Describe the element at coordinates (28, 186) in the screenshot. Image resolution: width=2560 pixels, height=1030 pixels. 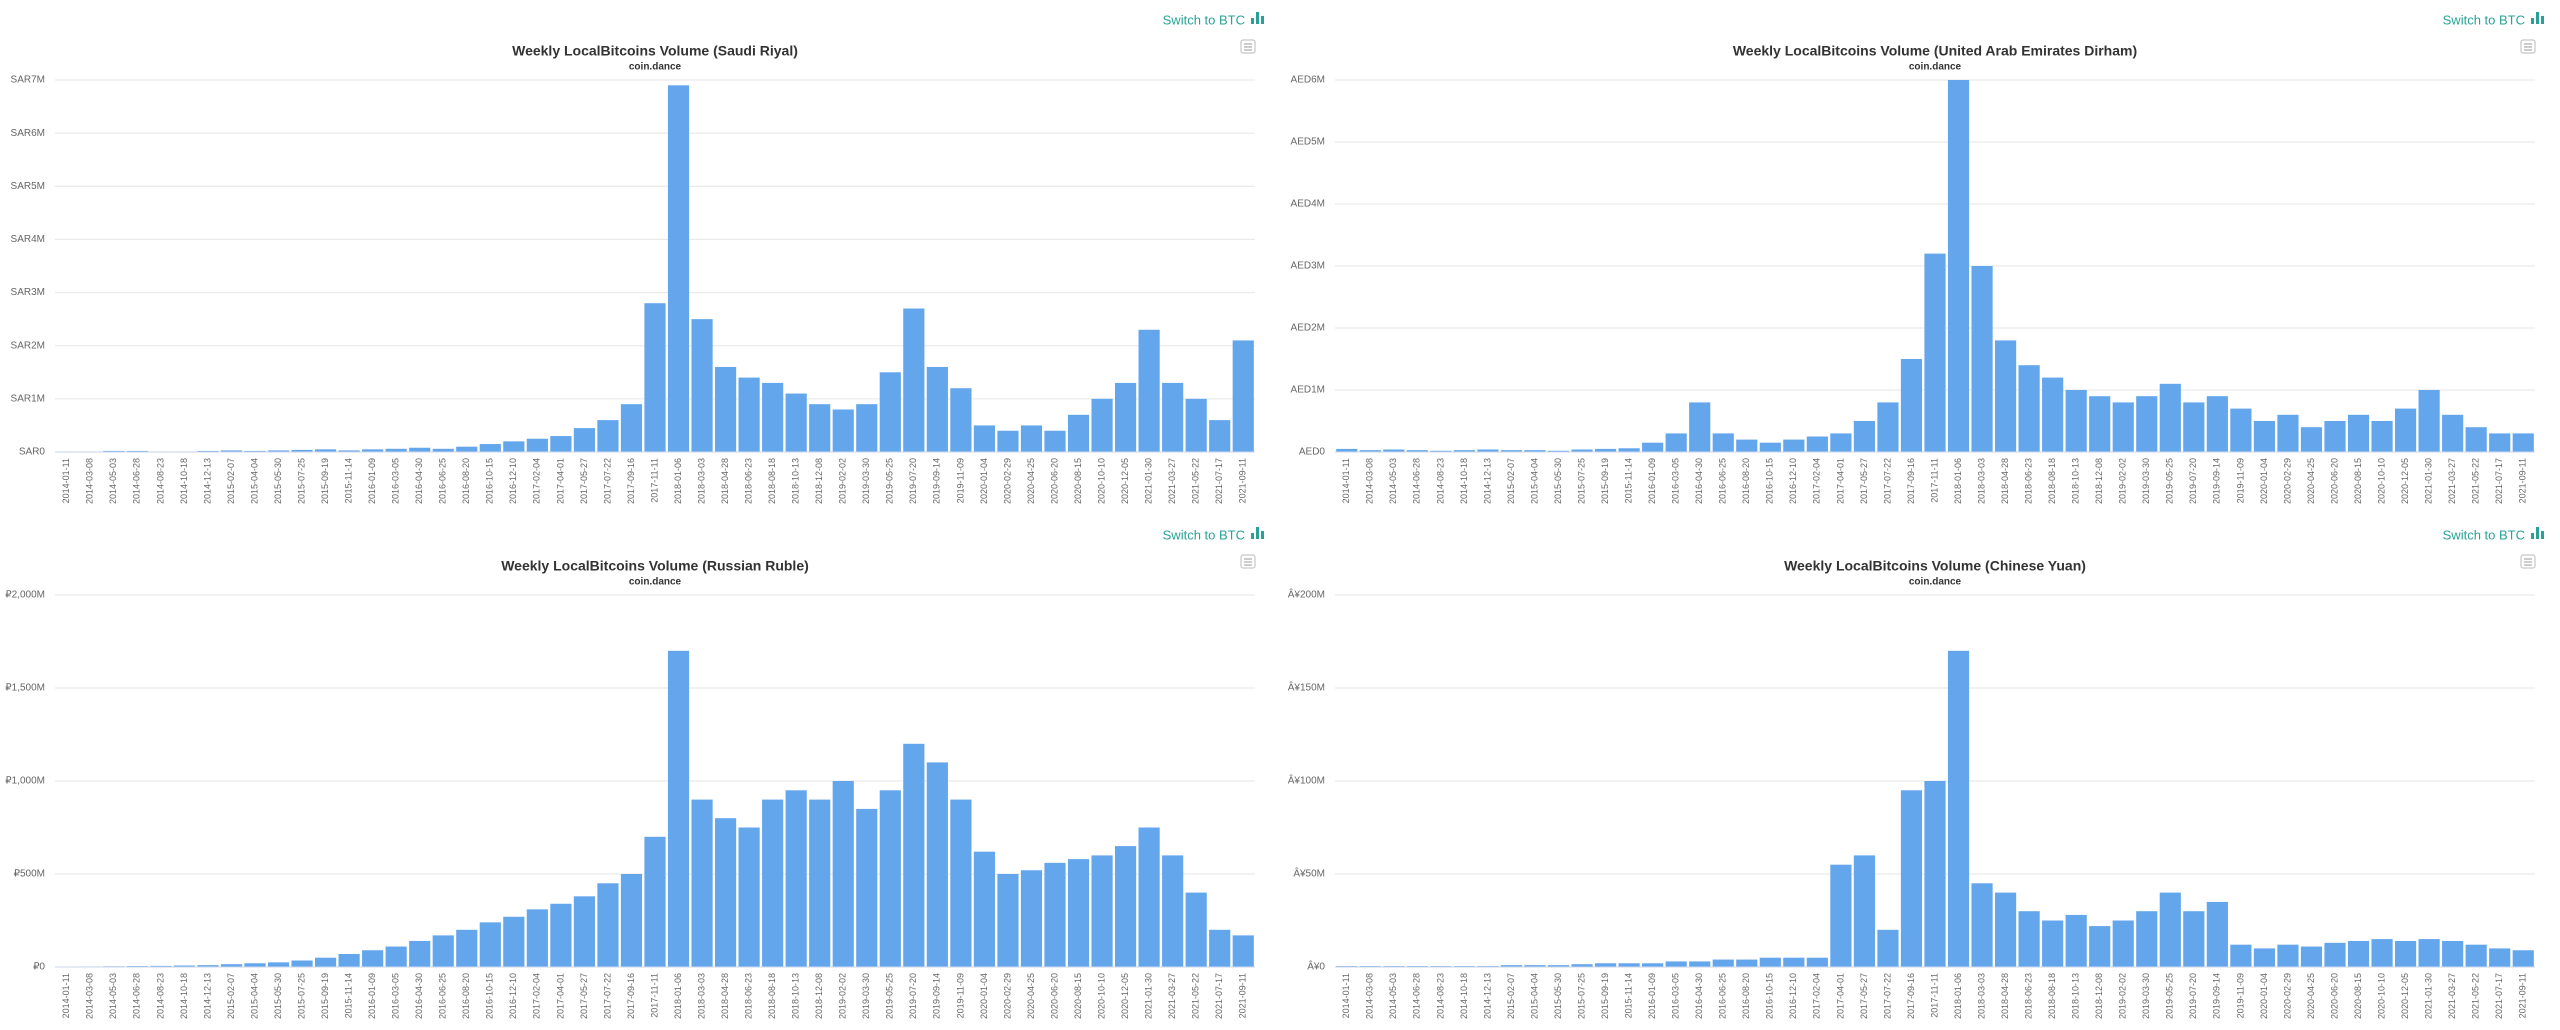
I see `y-tick-label: SAR5M` at that location.